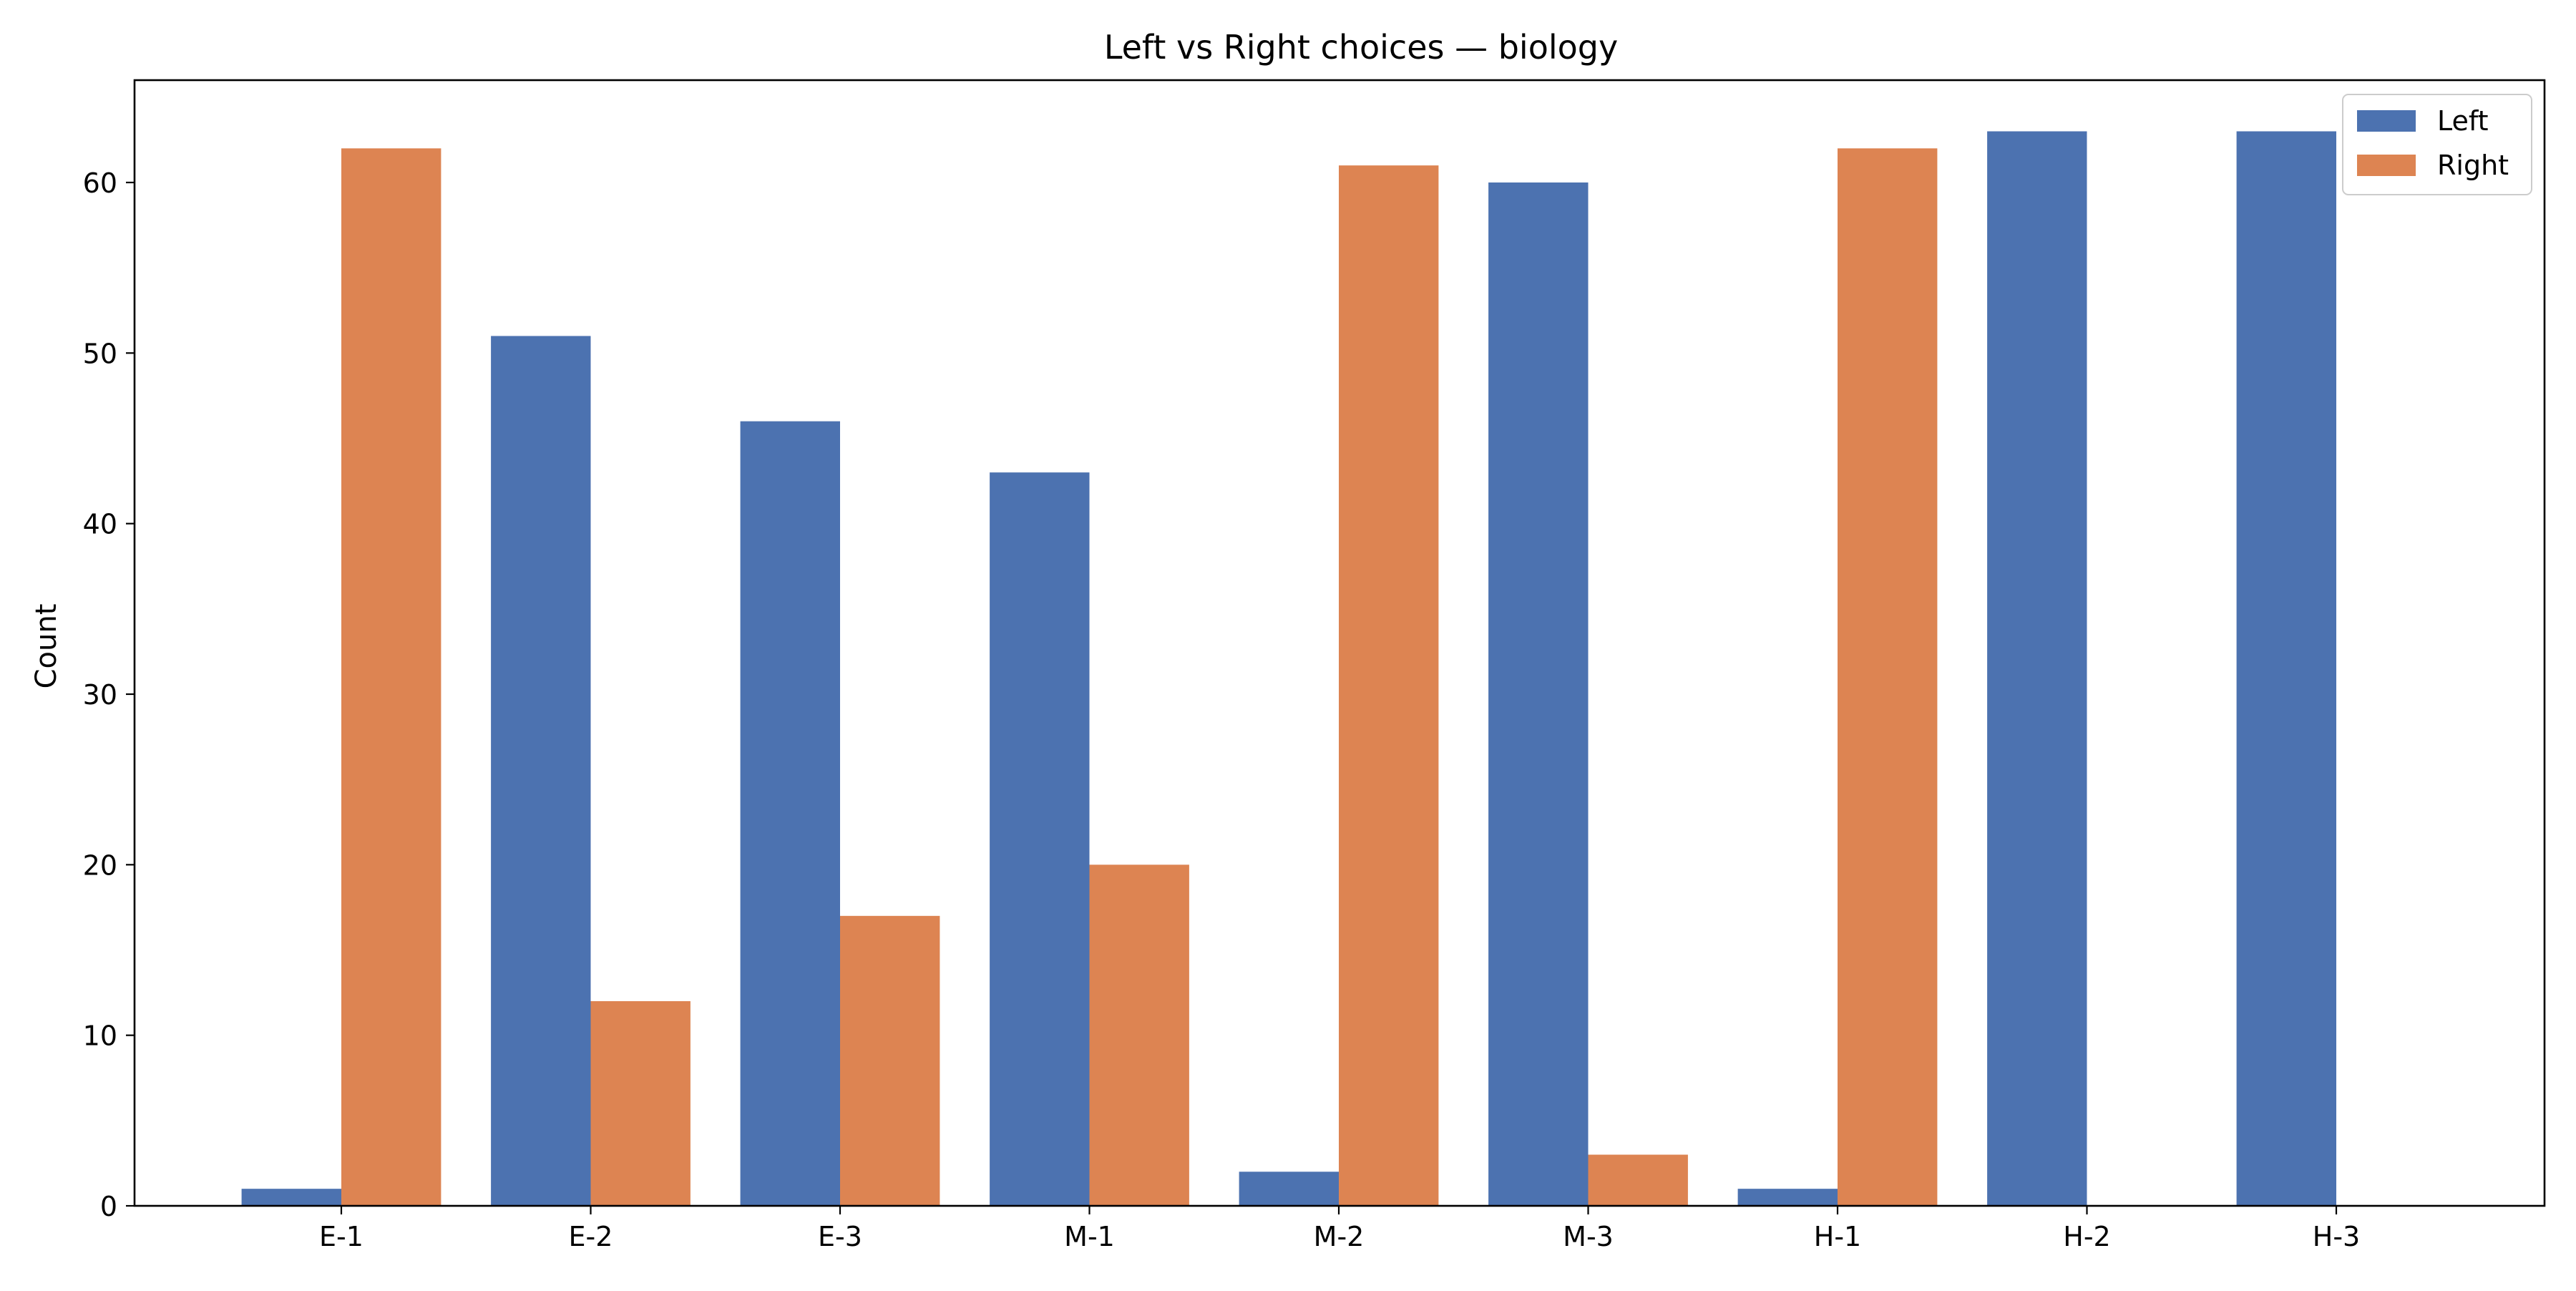 Image resolution: width=2576 pixels, height=1291 pixels. I want to click on y-axis-ticks: 0 10 20 30 40 50 60, so click(109, 694).